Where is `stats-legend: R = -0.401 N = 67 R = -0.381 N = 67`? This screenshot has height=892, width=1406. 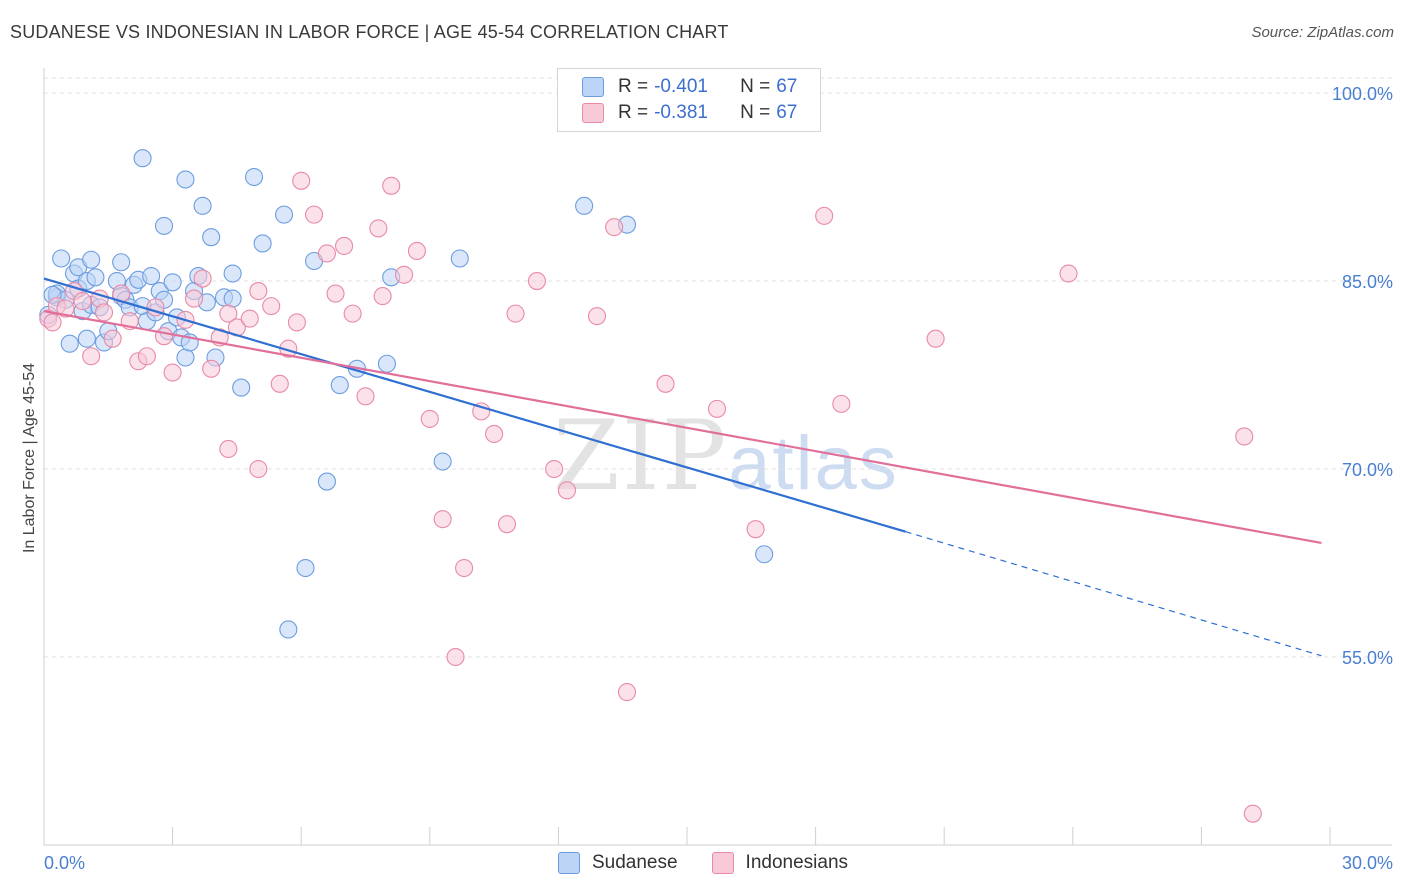 stats-legend: R = -0.401 N = 67 R = -0.381 N = 67 is located at coordinates (689, 100).